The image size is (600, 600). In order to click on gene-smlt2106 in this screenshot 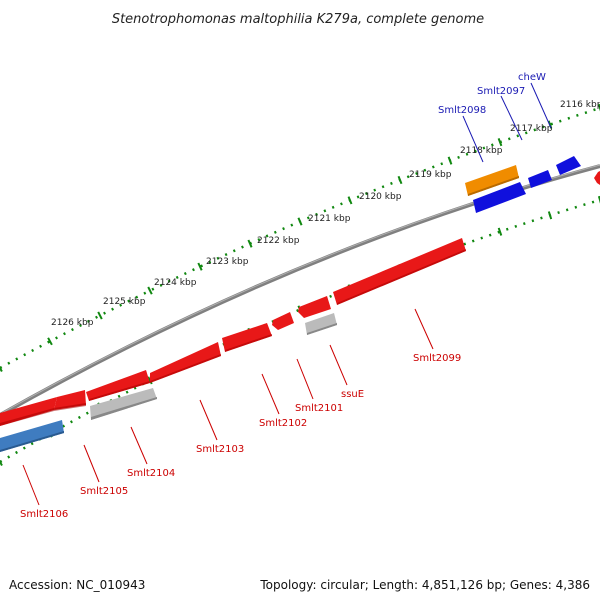, I will do `click(32, 436)`.